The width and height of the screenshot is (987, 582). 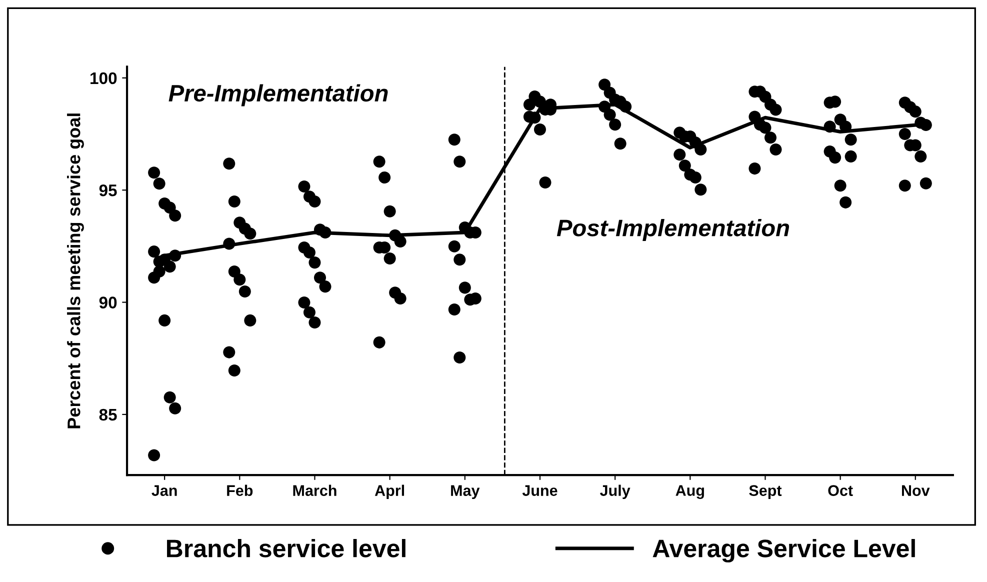 I want to click on y-tick-label: 95, so click(x=108, y=190).